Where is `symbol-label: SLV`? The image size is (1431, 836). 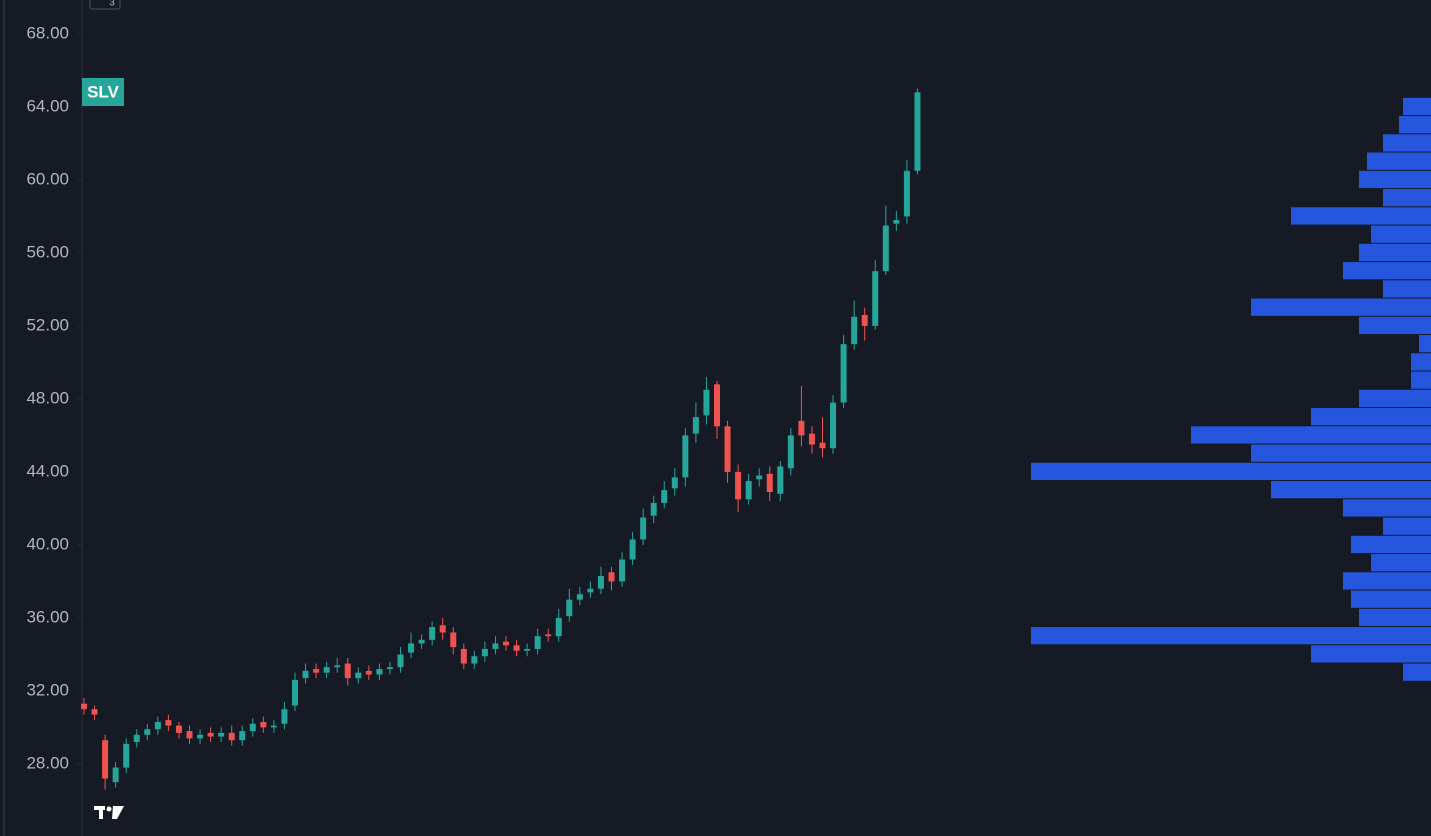 symbol-label: SLV is located at coordinates (103, 91).